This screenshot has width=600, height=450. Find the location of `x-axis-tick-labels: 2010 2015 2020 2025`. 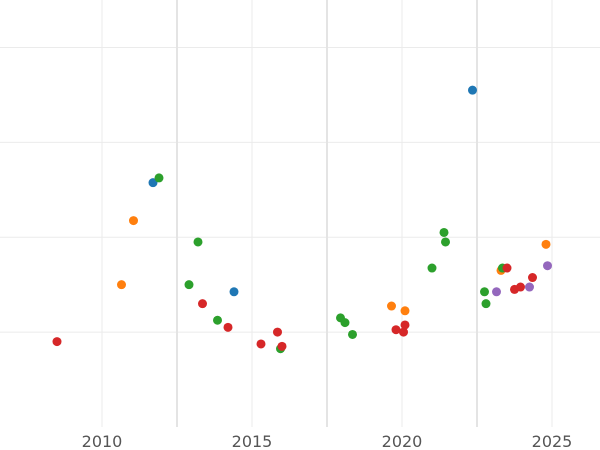

x-axis-tick-labels: 2010 2015 2020 2025 is located at coordinates (327, 441).